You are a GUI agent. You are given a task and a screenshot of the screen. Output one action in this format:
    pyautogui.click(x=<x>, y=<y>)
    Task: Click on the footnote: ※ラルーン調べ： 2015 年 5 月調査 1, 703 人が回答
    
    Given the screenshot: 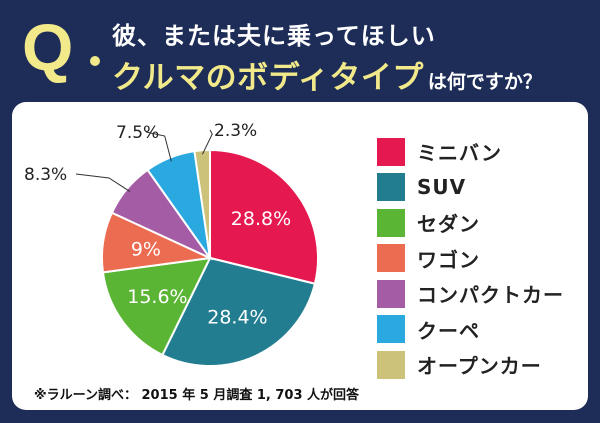 What is the action you would take?
    pyautogui.click(x=197, y=395)
    